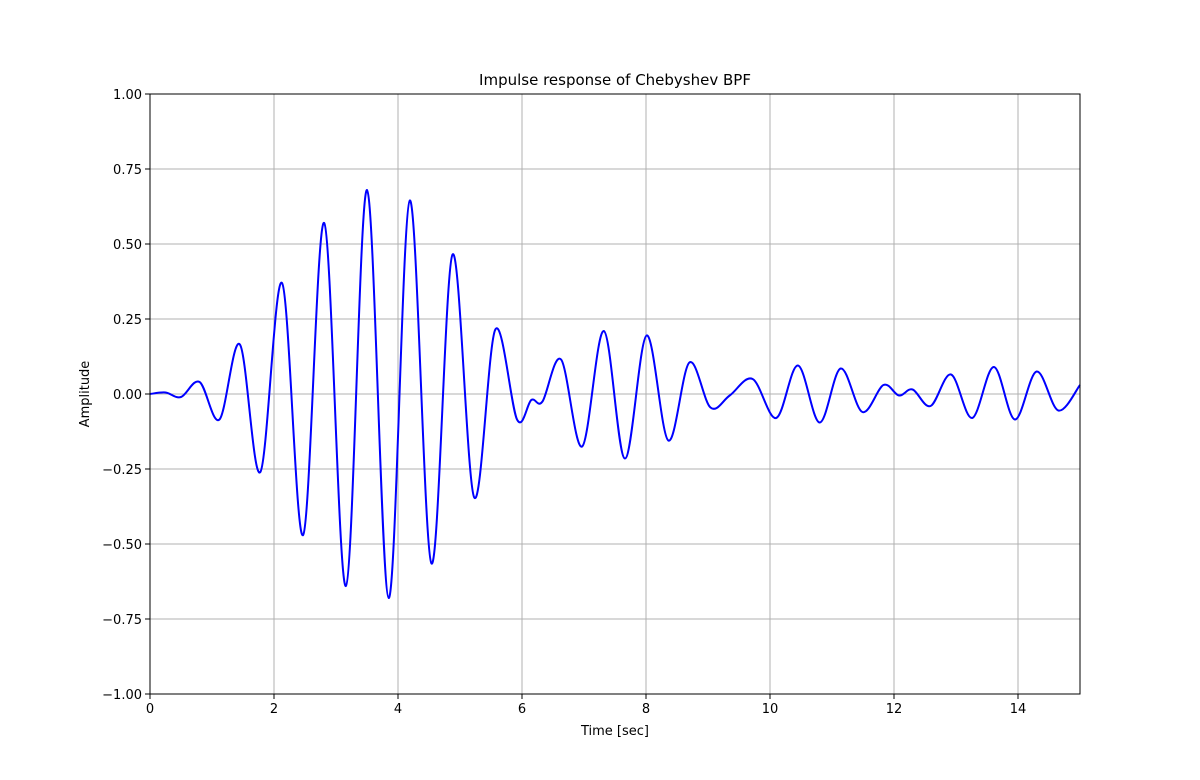 The width and height of the screenshot is (1200, 780). What do you see at coordinates (586, 705) in the screenshot?
I see `x-axis-ticks: 0 2 4 6 8 10 12 14` at bounding box center [586, 705].